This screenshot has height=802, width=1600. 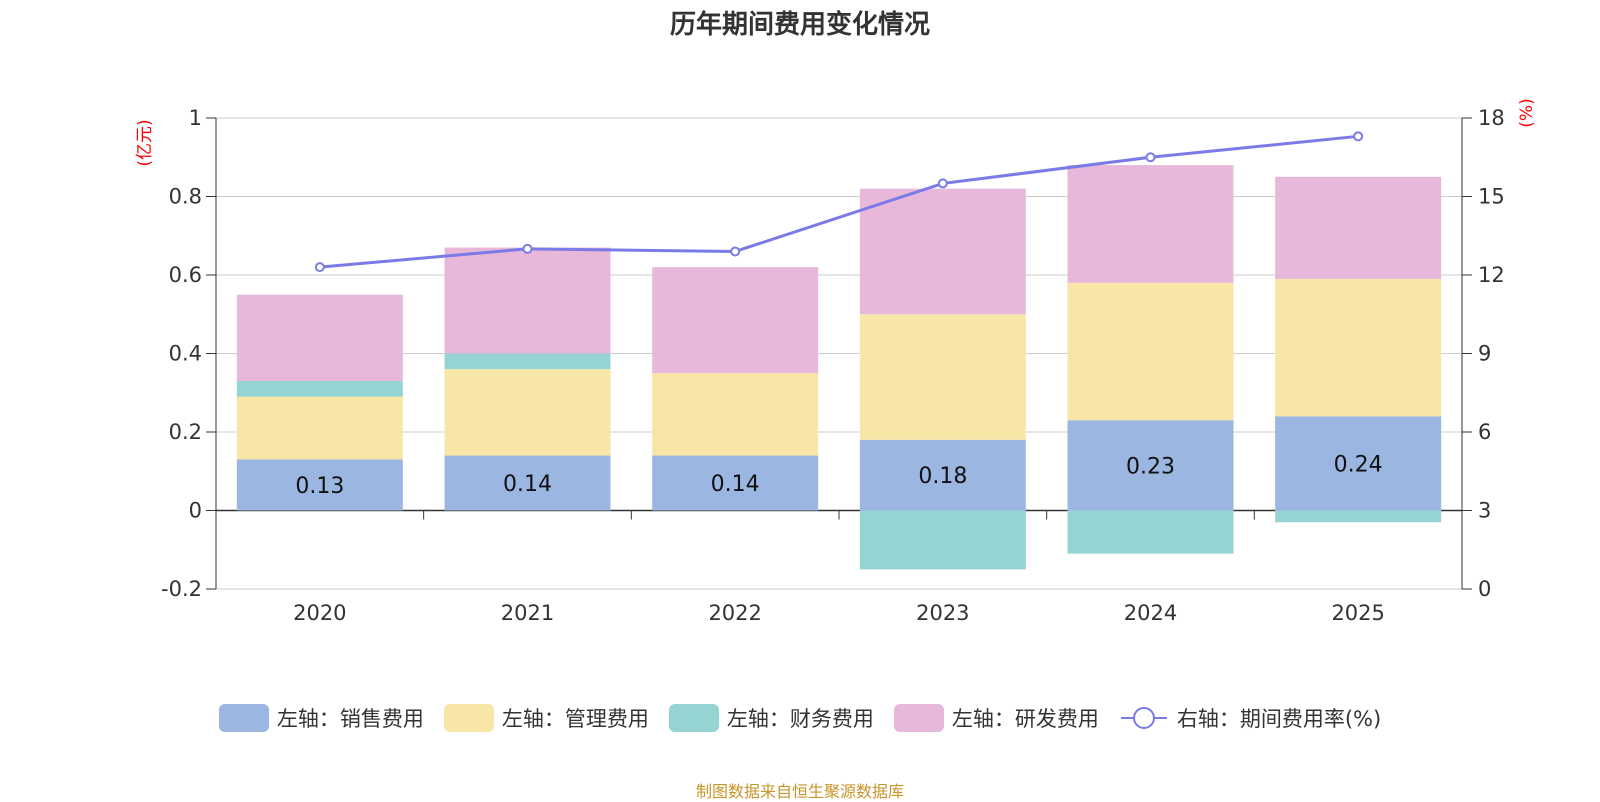 I want to click on legend-label-sales: 左轴：销售费用, so click(x=350, y=719).